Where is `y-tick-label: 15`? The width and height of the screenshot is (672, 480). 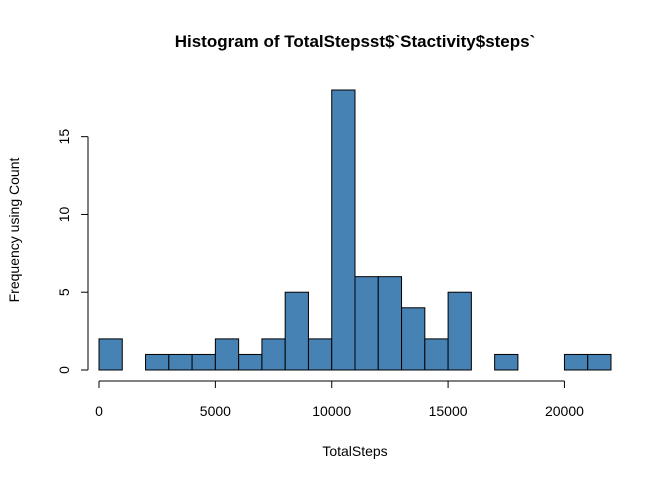 y-tick-label: 15 is located at coordinates (64, 137).